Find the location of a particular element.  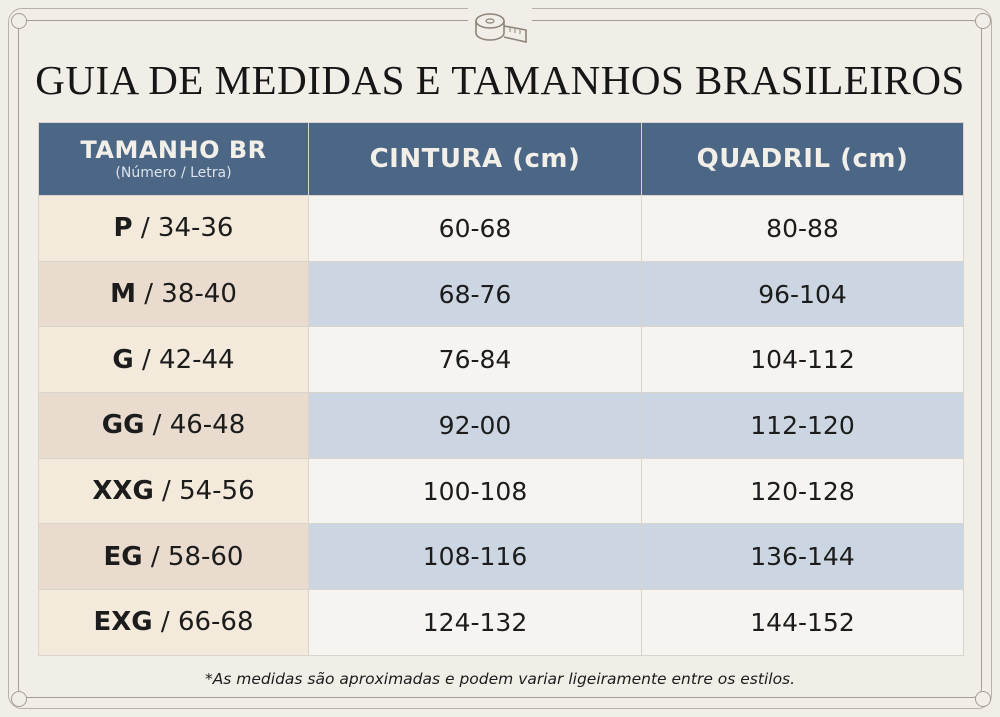

size-number: / 54-56 is located at coordinates (204, 491).